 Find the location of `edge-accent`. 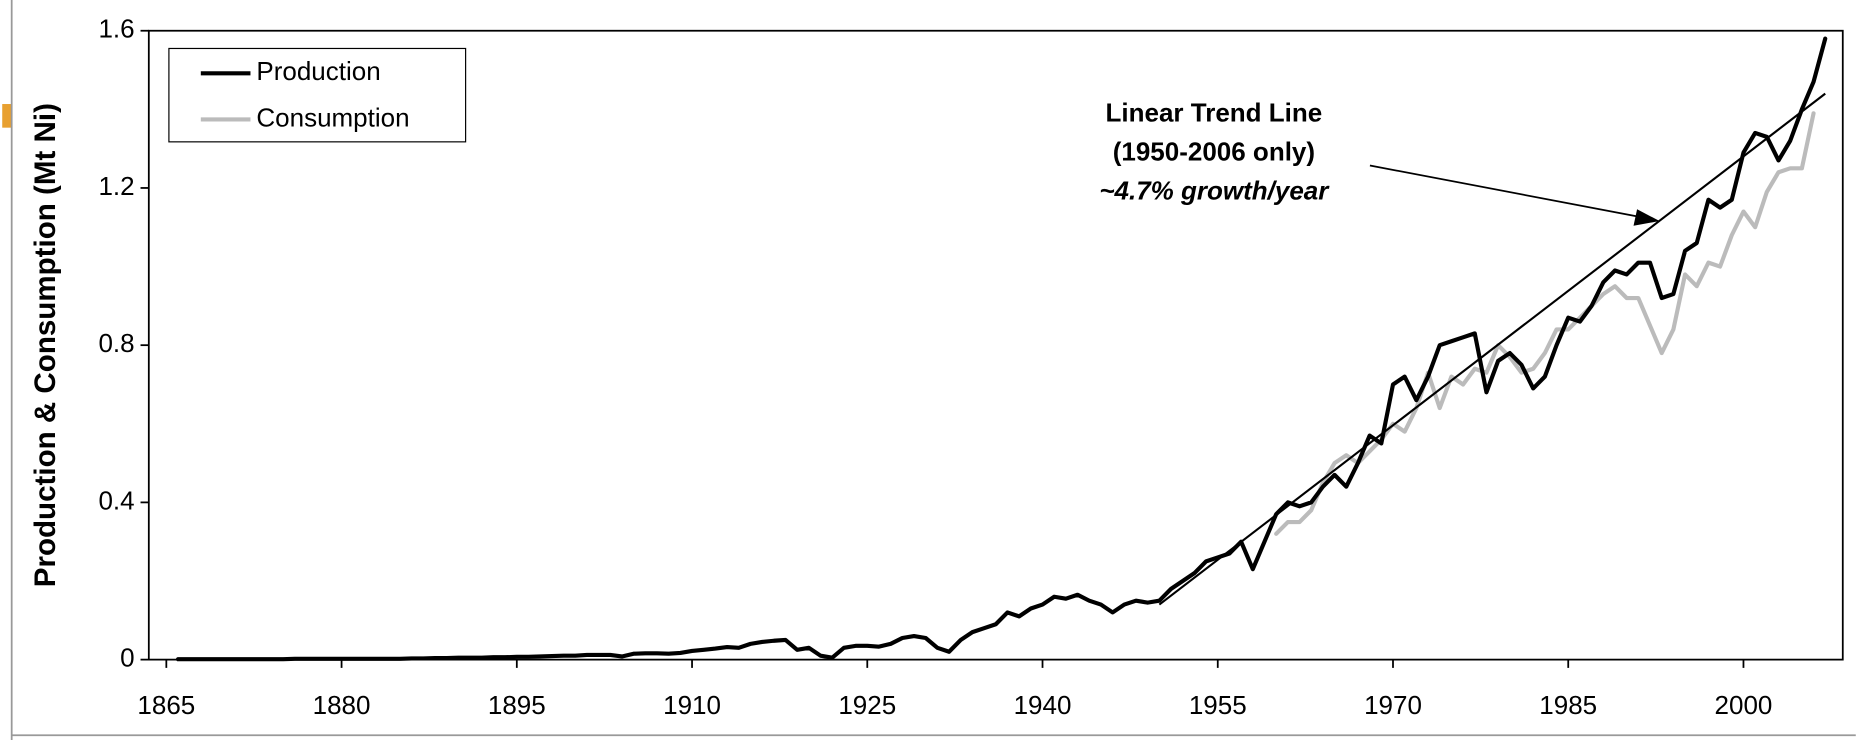

edge-accent is located at coordinates (7, 116).